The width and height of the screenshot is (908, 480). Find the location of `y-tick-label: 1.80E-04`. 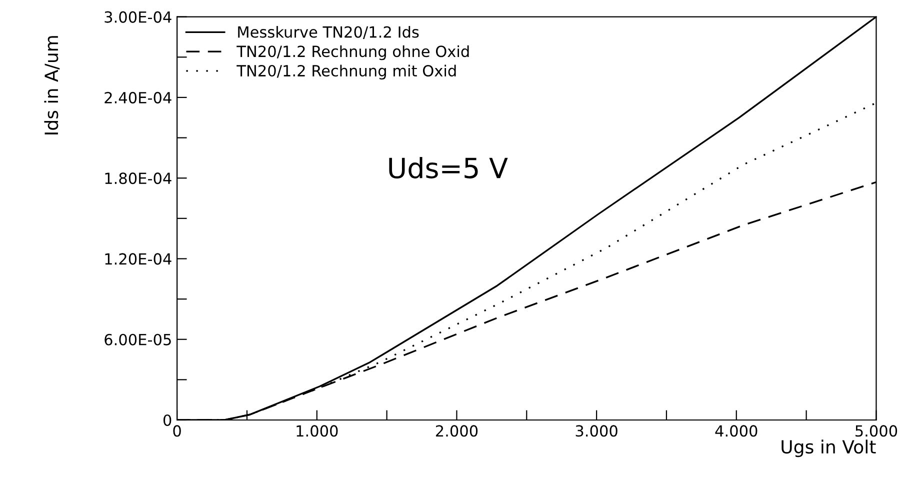

y-tick-label: 1.80E-04 is located at coordinates (138, 178).